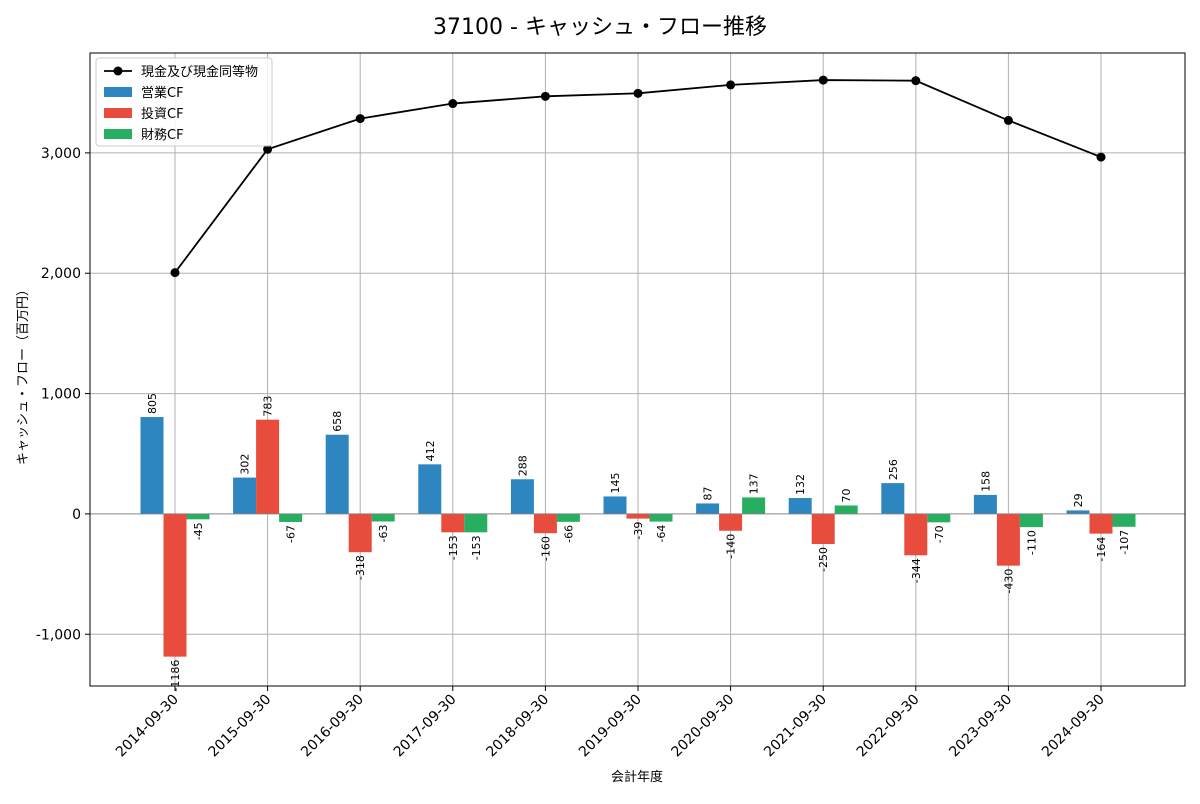  Describe the element at coordinates (61, 154) in the screenshot. I see `y-tick-label: 3,000` at that location.